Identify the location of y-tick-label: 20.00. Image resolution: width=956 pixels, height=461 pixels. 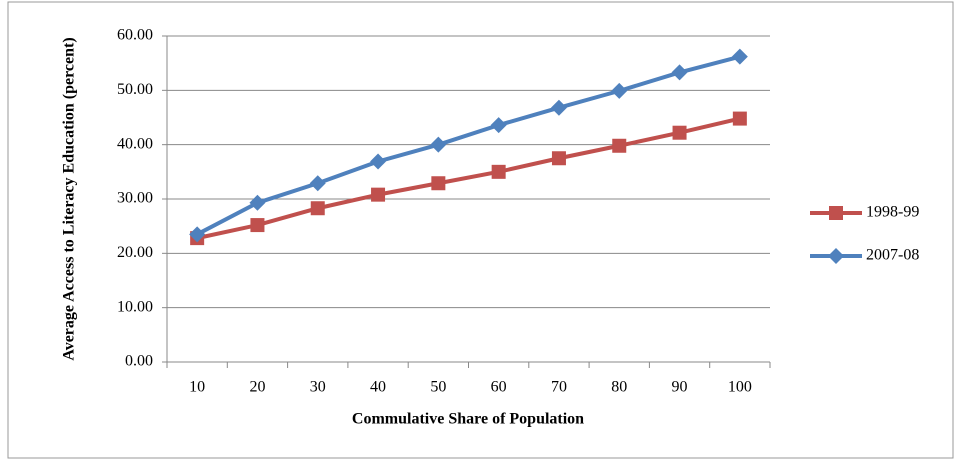
(135, 252).